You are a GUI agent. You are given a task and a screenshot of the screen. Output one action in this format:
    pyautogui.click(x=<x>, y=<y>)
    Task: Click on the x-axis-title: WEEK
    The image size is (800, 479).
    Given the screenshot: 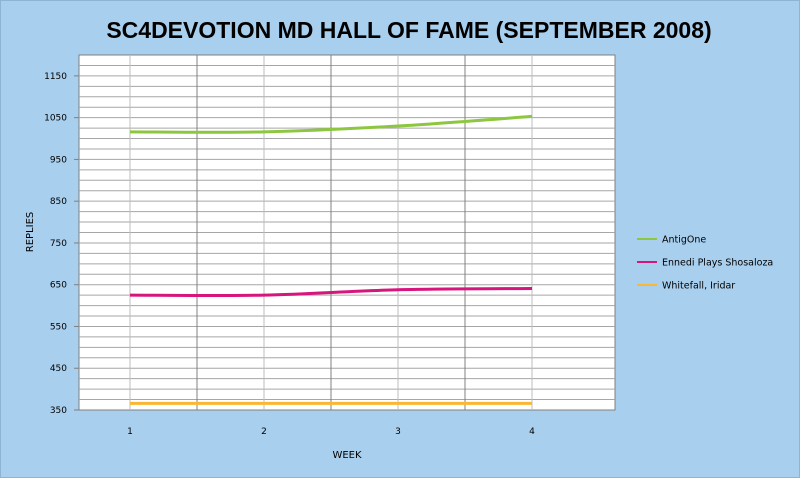 What is the action you would take?
    pyautogui.click(x=347, y=455)
    